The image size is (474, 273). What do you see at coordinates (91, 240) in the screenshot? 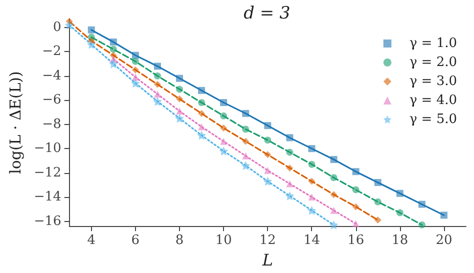
I see `x-tick-label: 4` at bounding box center [91, 240].